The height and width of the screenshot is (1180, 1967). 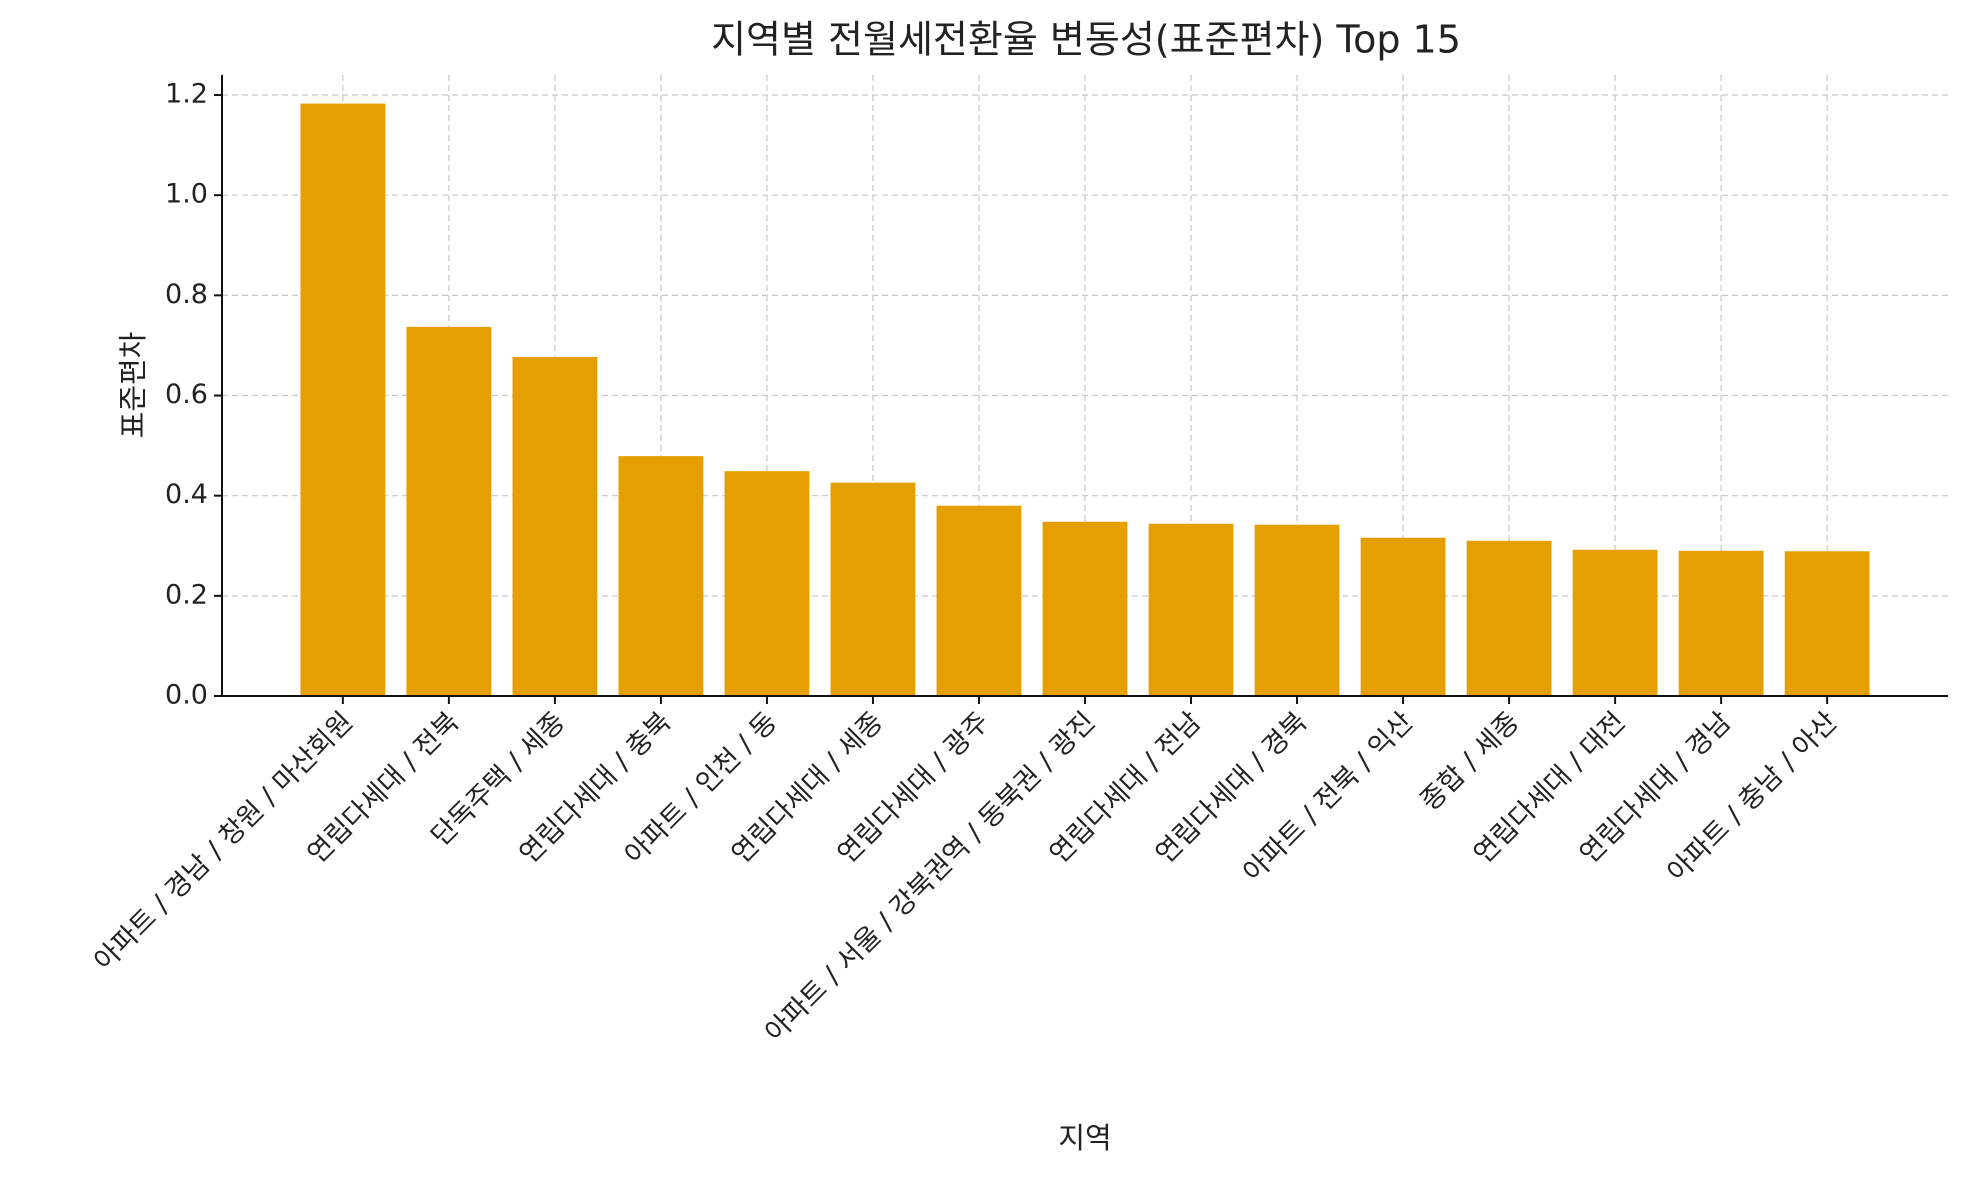 What do you see at coordinates (186, 194) in the screenshot?
I see `y-tick-label: 1.0` at bounding box center [186, 194].